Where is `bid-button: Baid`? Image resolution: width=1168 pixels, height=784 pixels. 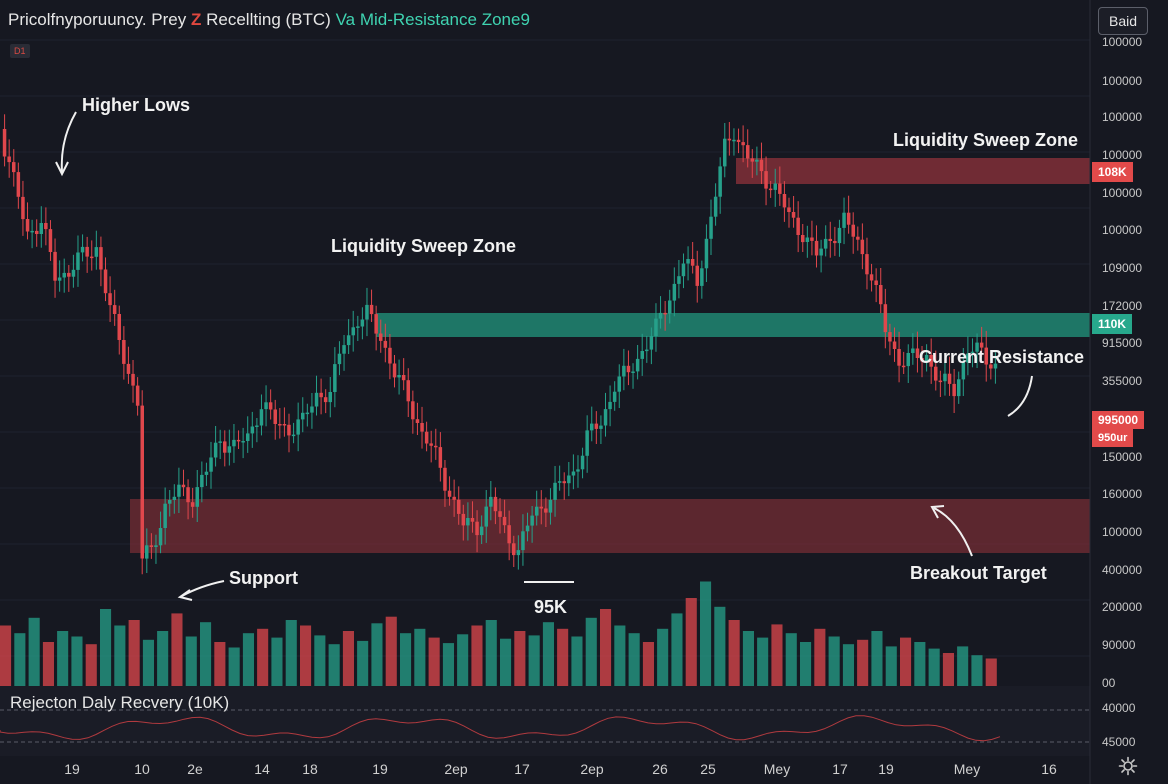 bid-button: Baid is located at coordinates (1123, 21).